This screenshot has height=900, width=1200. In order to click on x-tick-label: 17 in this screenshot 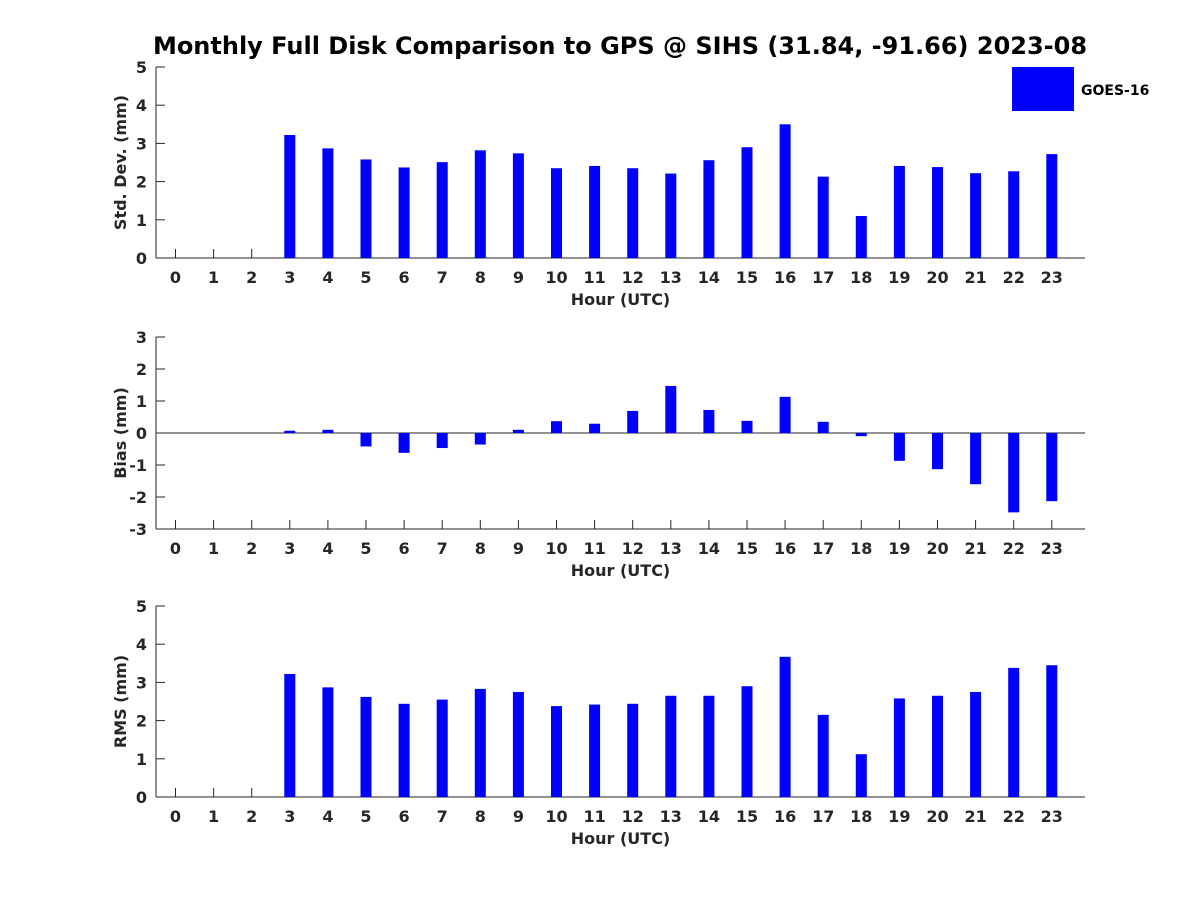, I will do `click(823, 816)`.